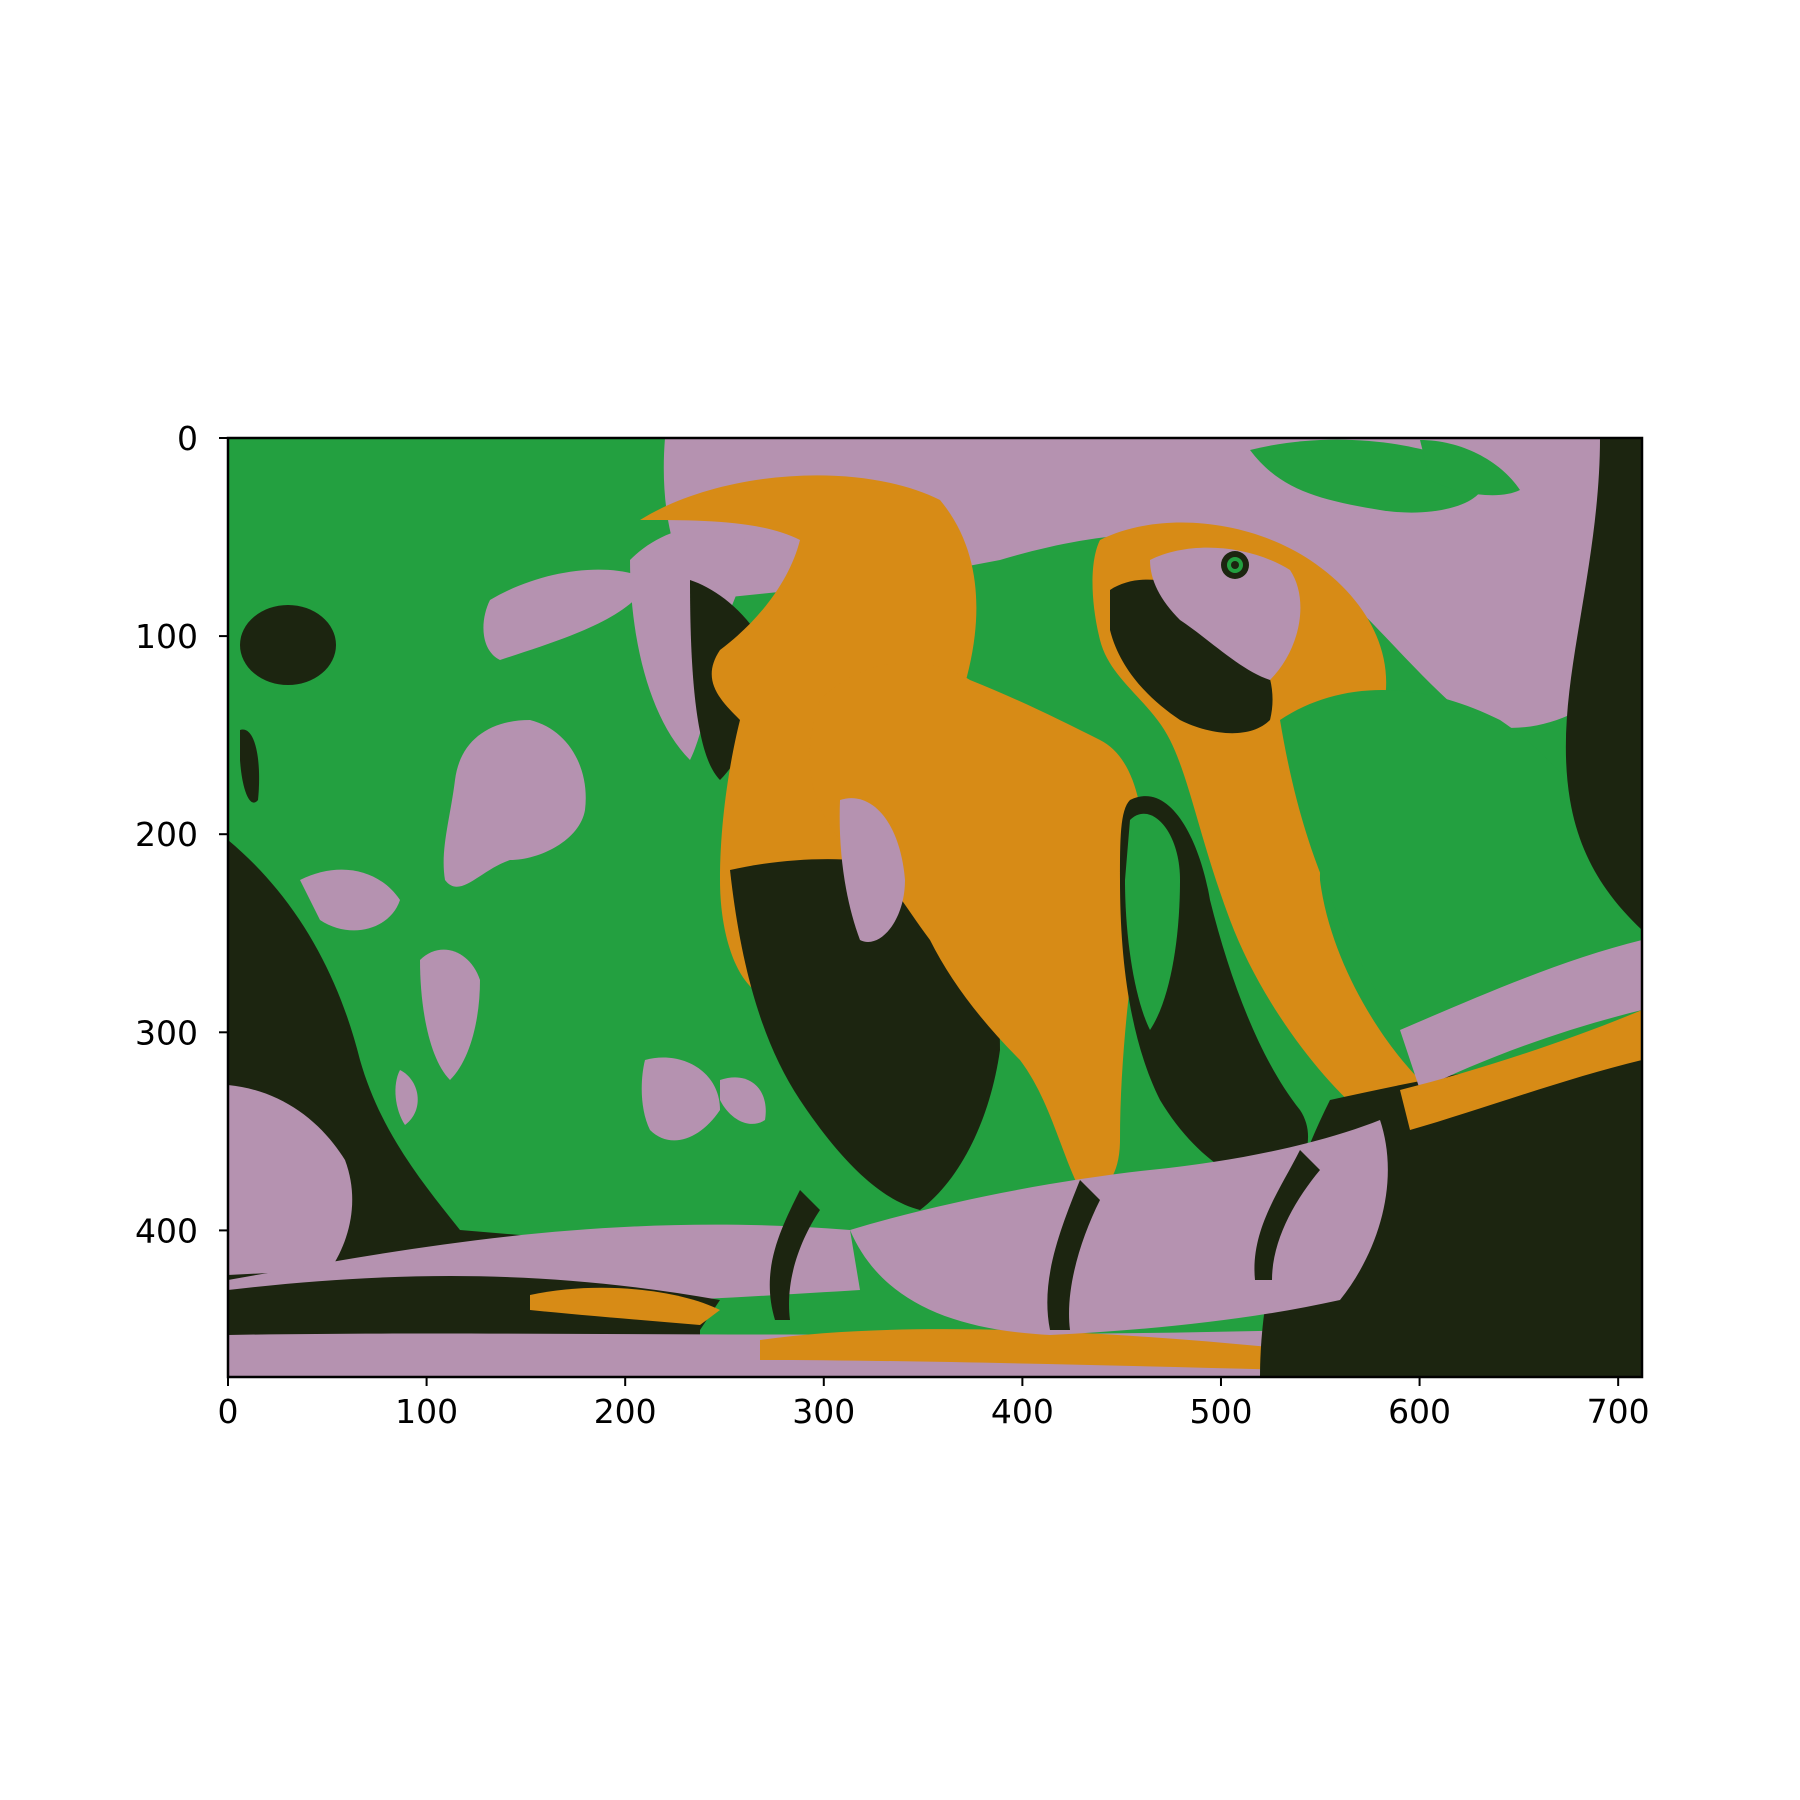 The height and width of the screenshot is (1800, 1800). Describe the element at coordinates (1119, 1227) in the screenshot. I see `pink-branch-center` at that location.